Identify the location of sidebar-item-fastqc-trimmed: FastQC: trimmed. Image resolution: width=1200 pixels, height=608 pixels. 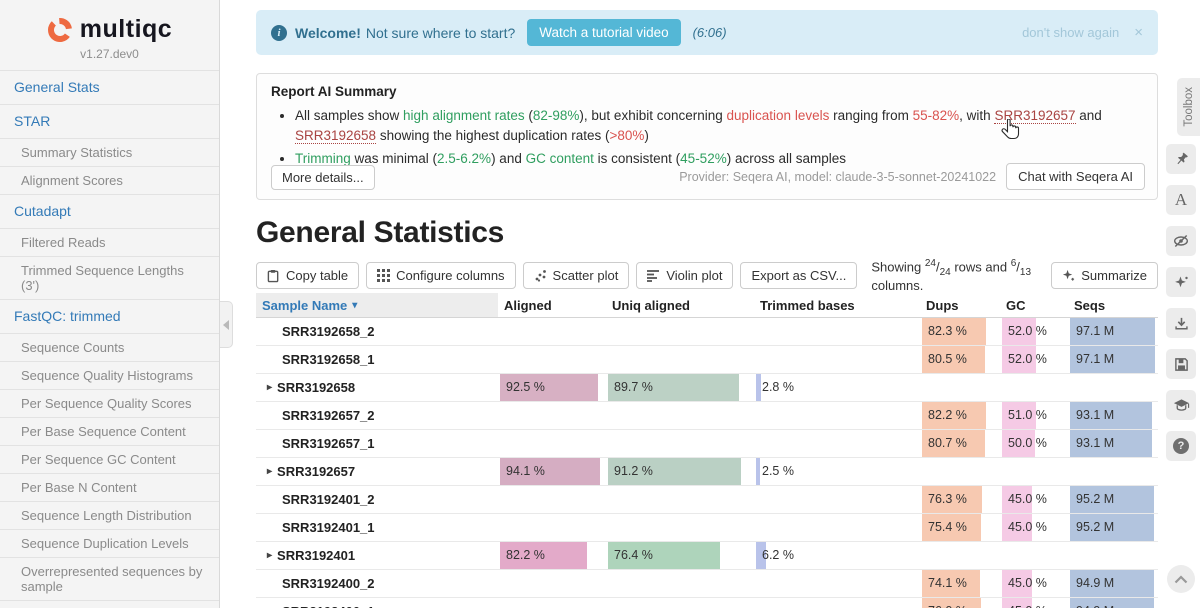
(109, 317).